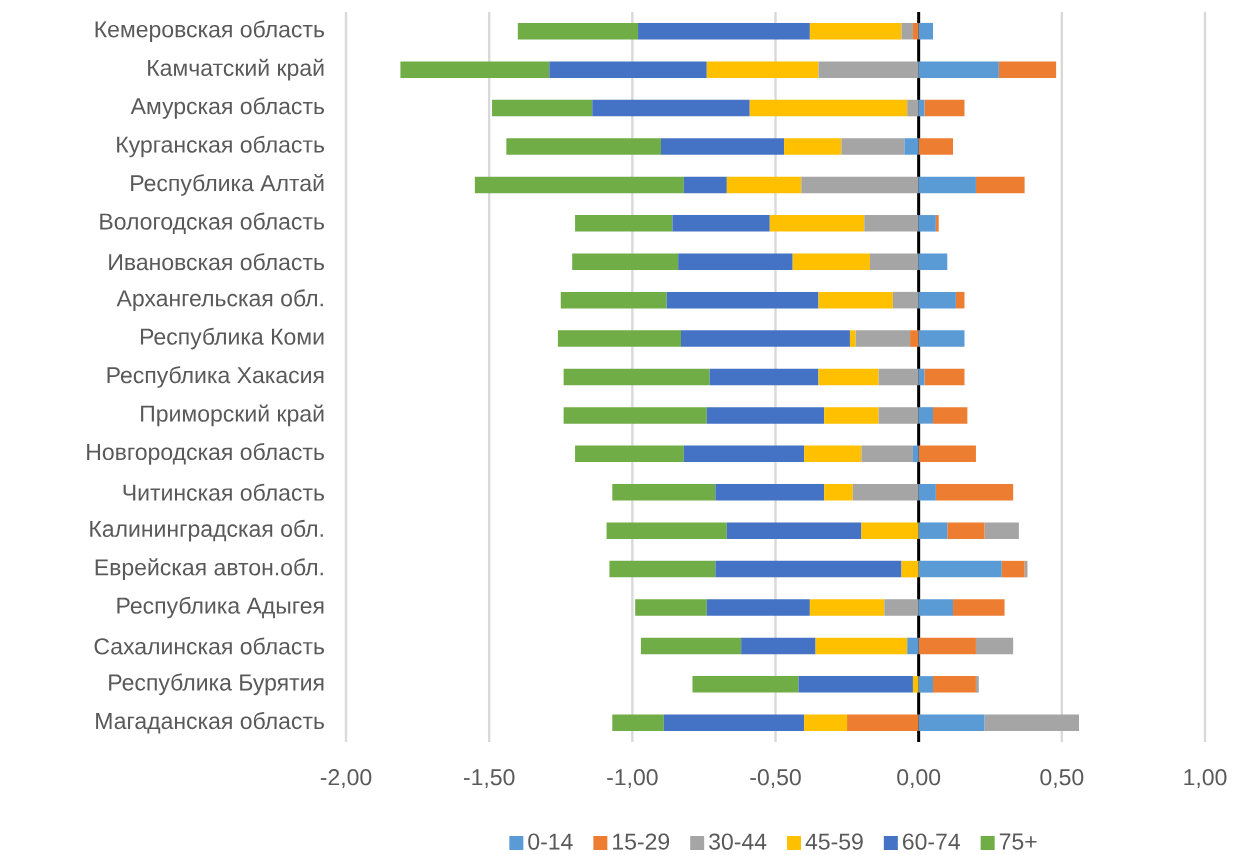 The image size is (1237, 855). Describe the element at coordinates (216, 684) in the screenshot. I see `y-tick-label: Республика Бурятия` at that location.